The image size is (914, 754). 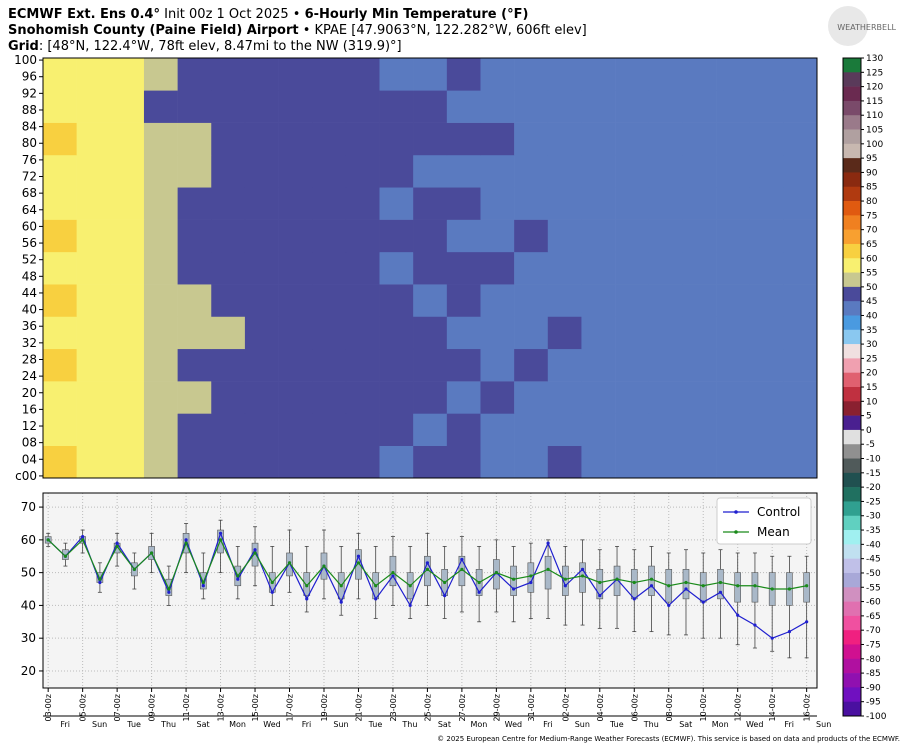 I want to click on weekday-label: Tue, so click(x=133, y=724).